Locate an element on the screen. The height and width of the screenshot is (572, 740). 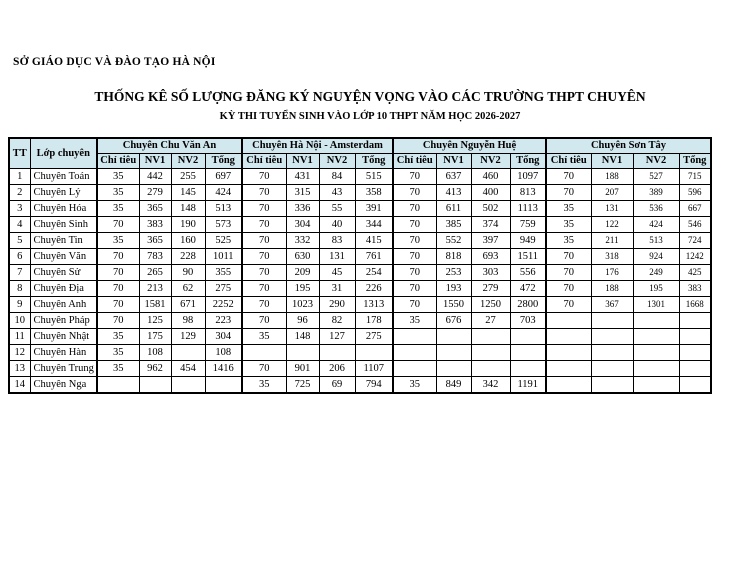
table-cell: 1023 is located at coordinates (302, 304).